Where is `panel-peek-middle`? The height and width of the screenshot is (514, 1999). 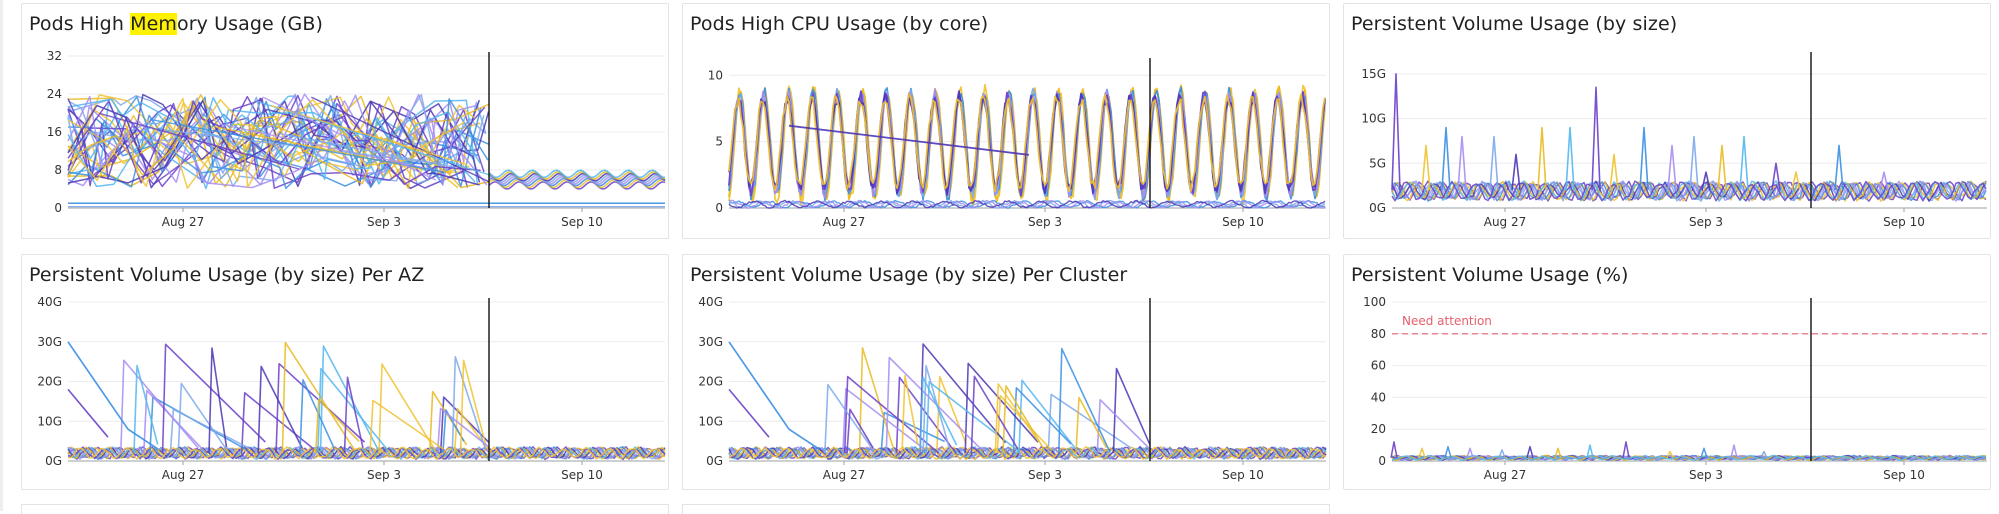 panel-peek-middle is located at coordinates (1006, 509).